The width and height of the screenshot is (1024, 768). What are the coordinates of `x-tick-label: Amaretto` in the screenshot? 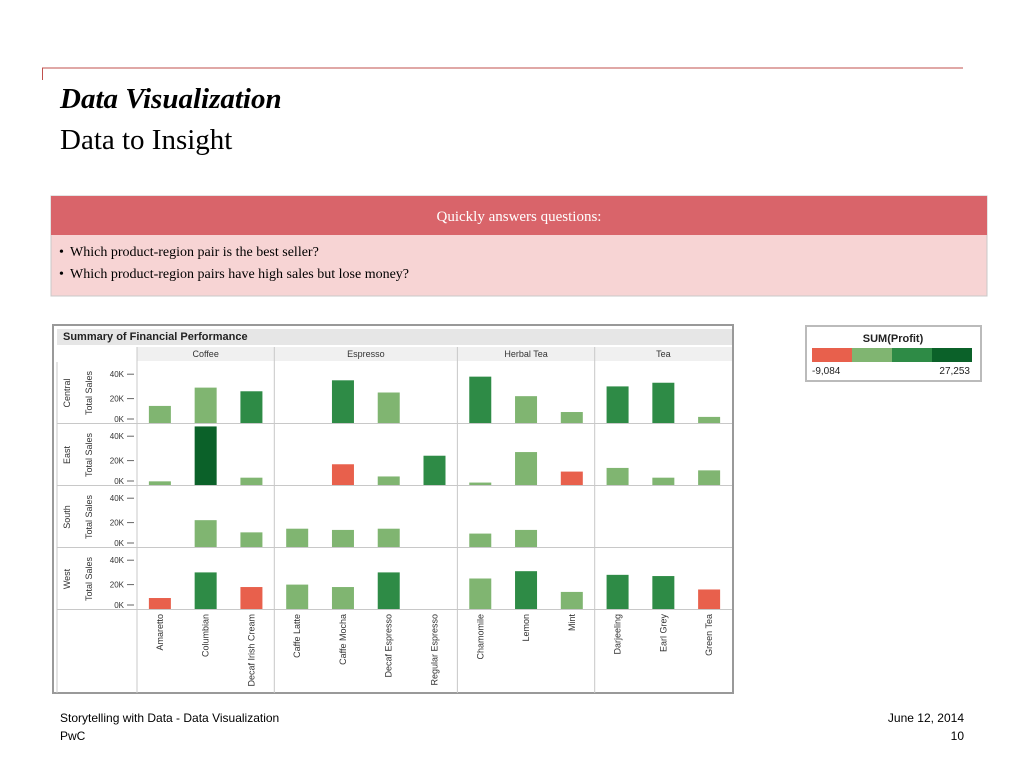 It's located at (160, 632).